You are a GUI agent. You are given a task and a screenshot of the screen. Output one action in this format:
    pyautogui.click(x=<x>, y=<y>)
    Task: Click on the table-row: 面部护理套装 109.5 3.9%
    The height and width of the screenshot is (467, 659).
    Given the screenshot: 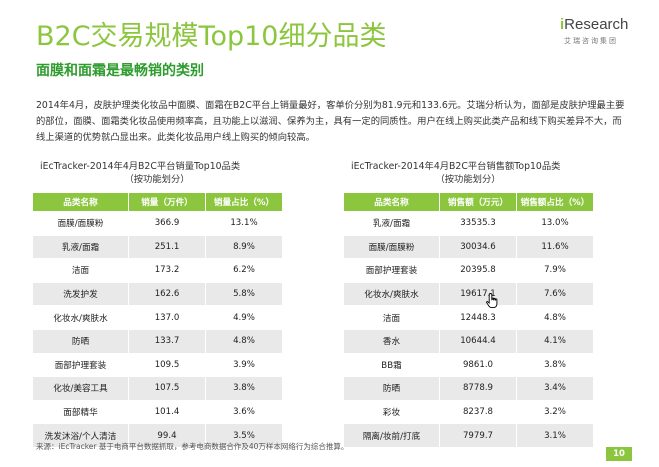 What is the action you would take?
    pyautogui.click(x=157, y=365)
    